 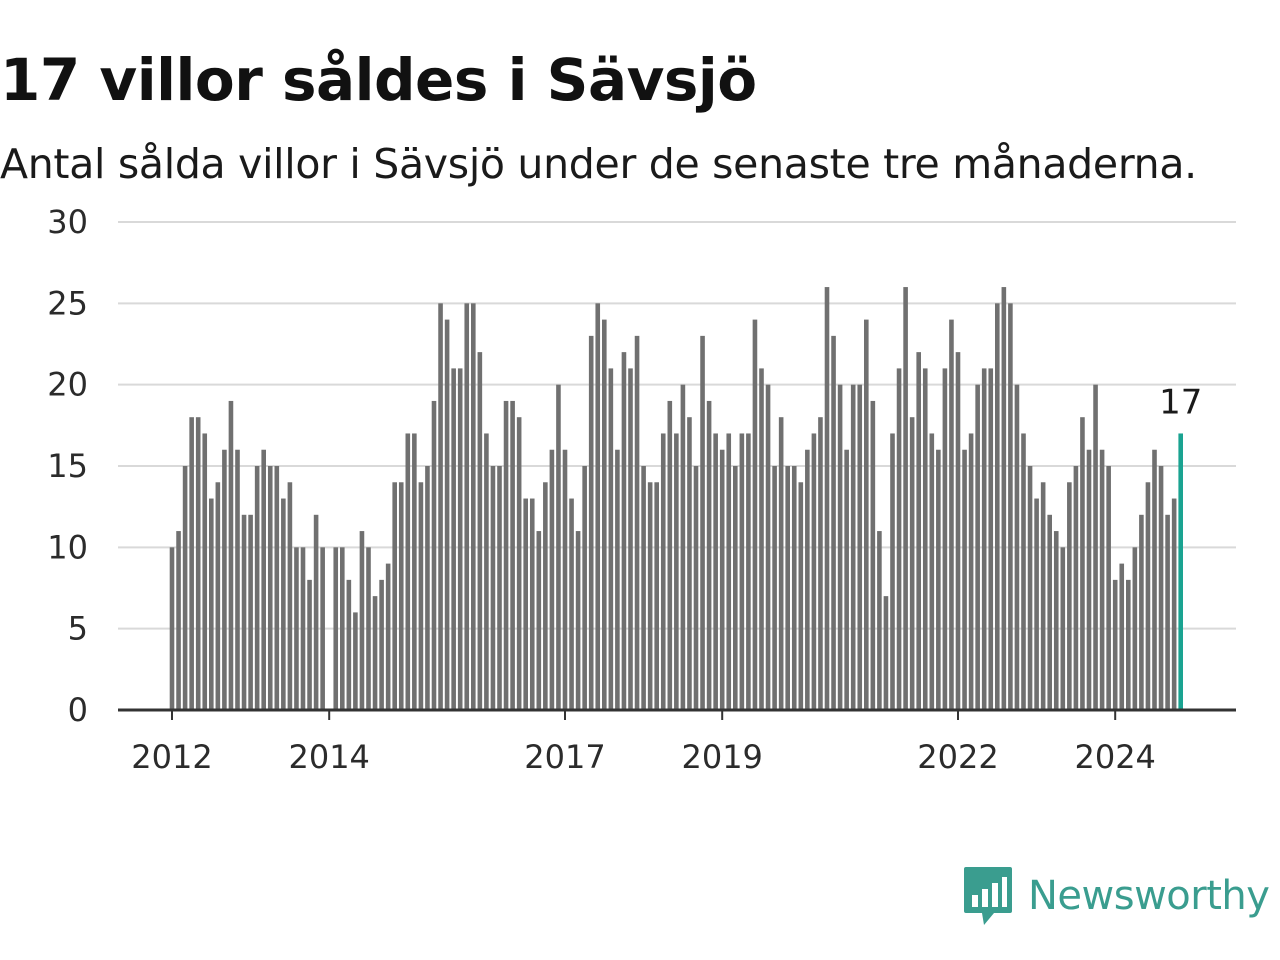 What do you see at coordinates (643, 743) in the screenshot?
I see `x-axis-ticks: 2012 2014 2017 2019 2022 2024` at bounding box center [643, 743].